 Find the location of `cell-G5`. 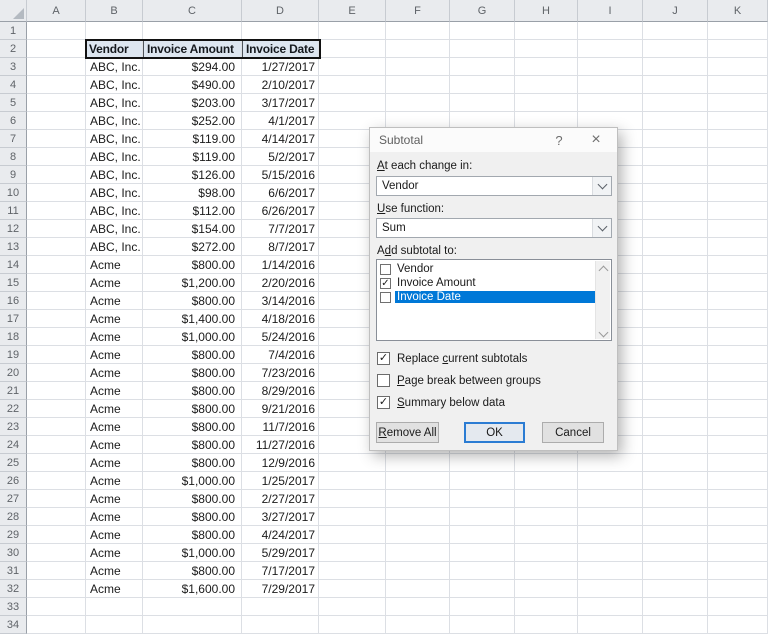

cell-G5 is located at coordinates (482, 103).